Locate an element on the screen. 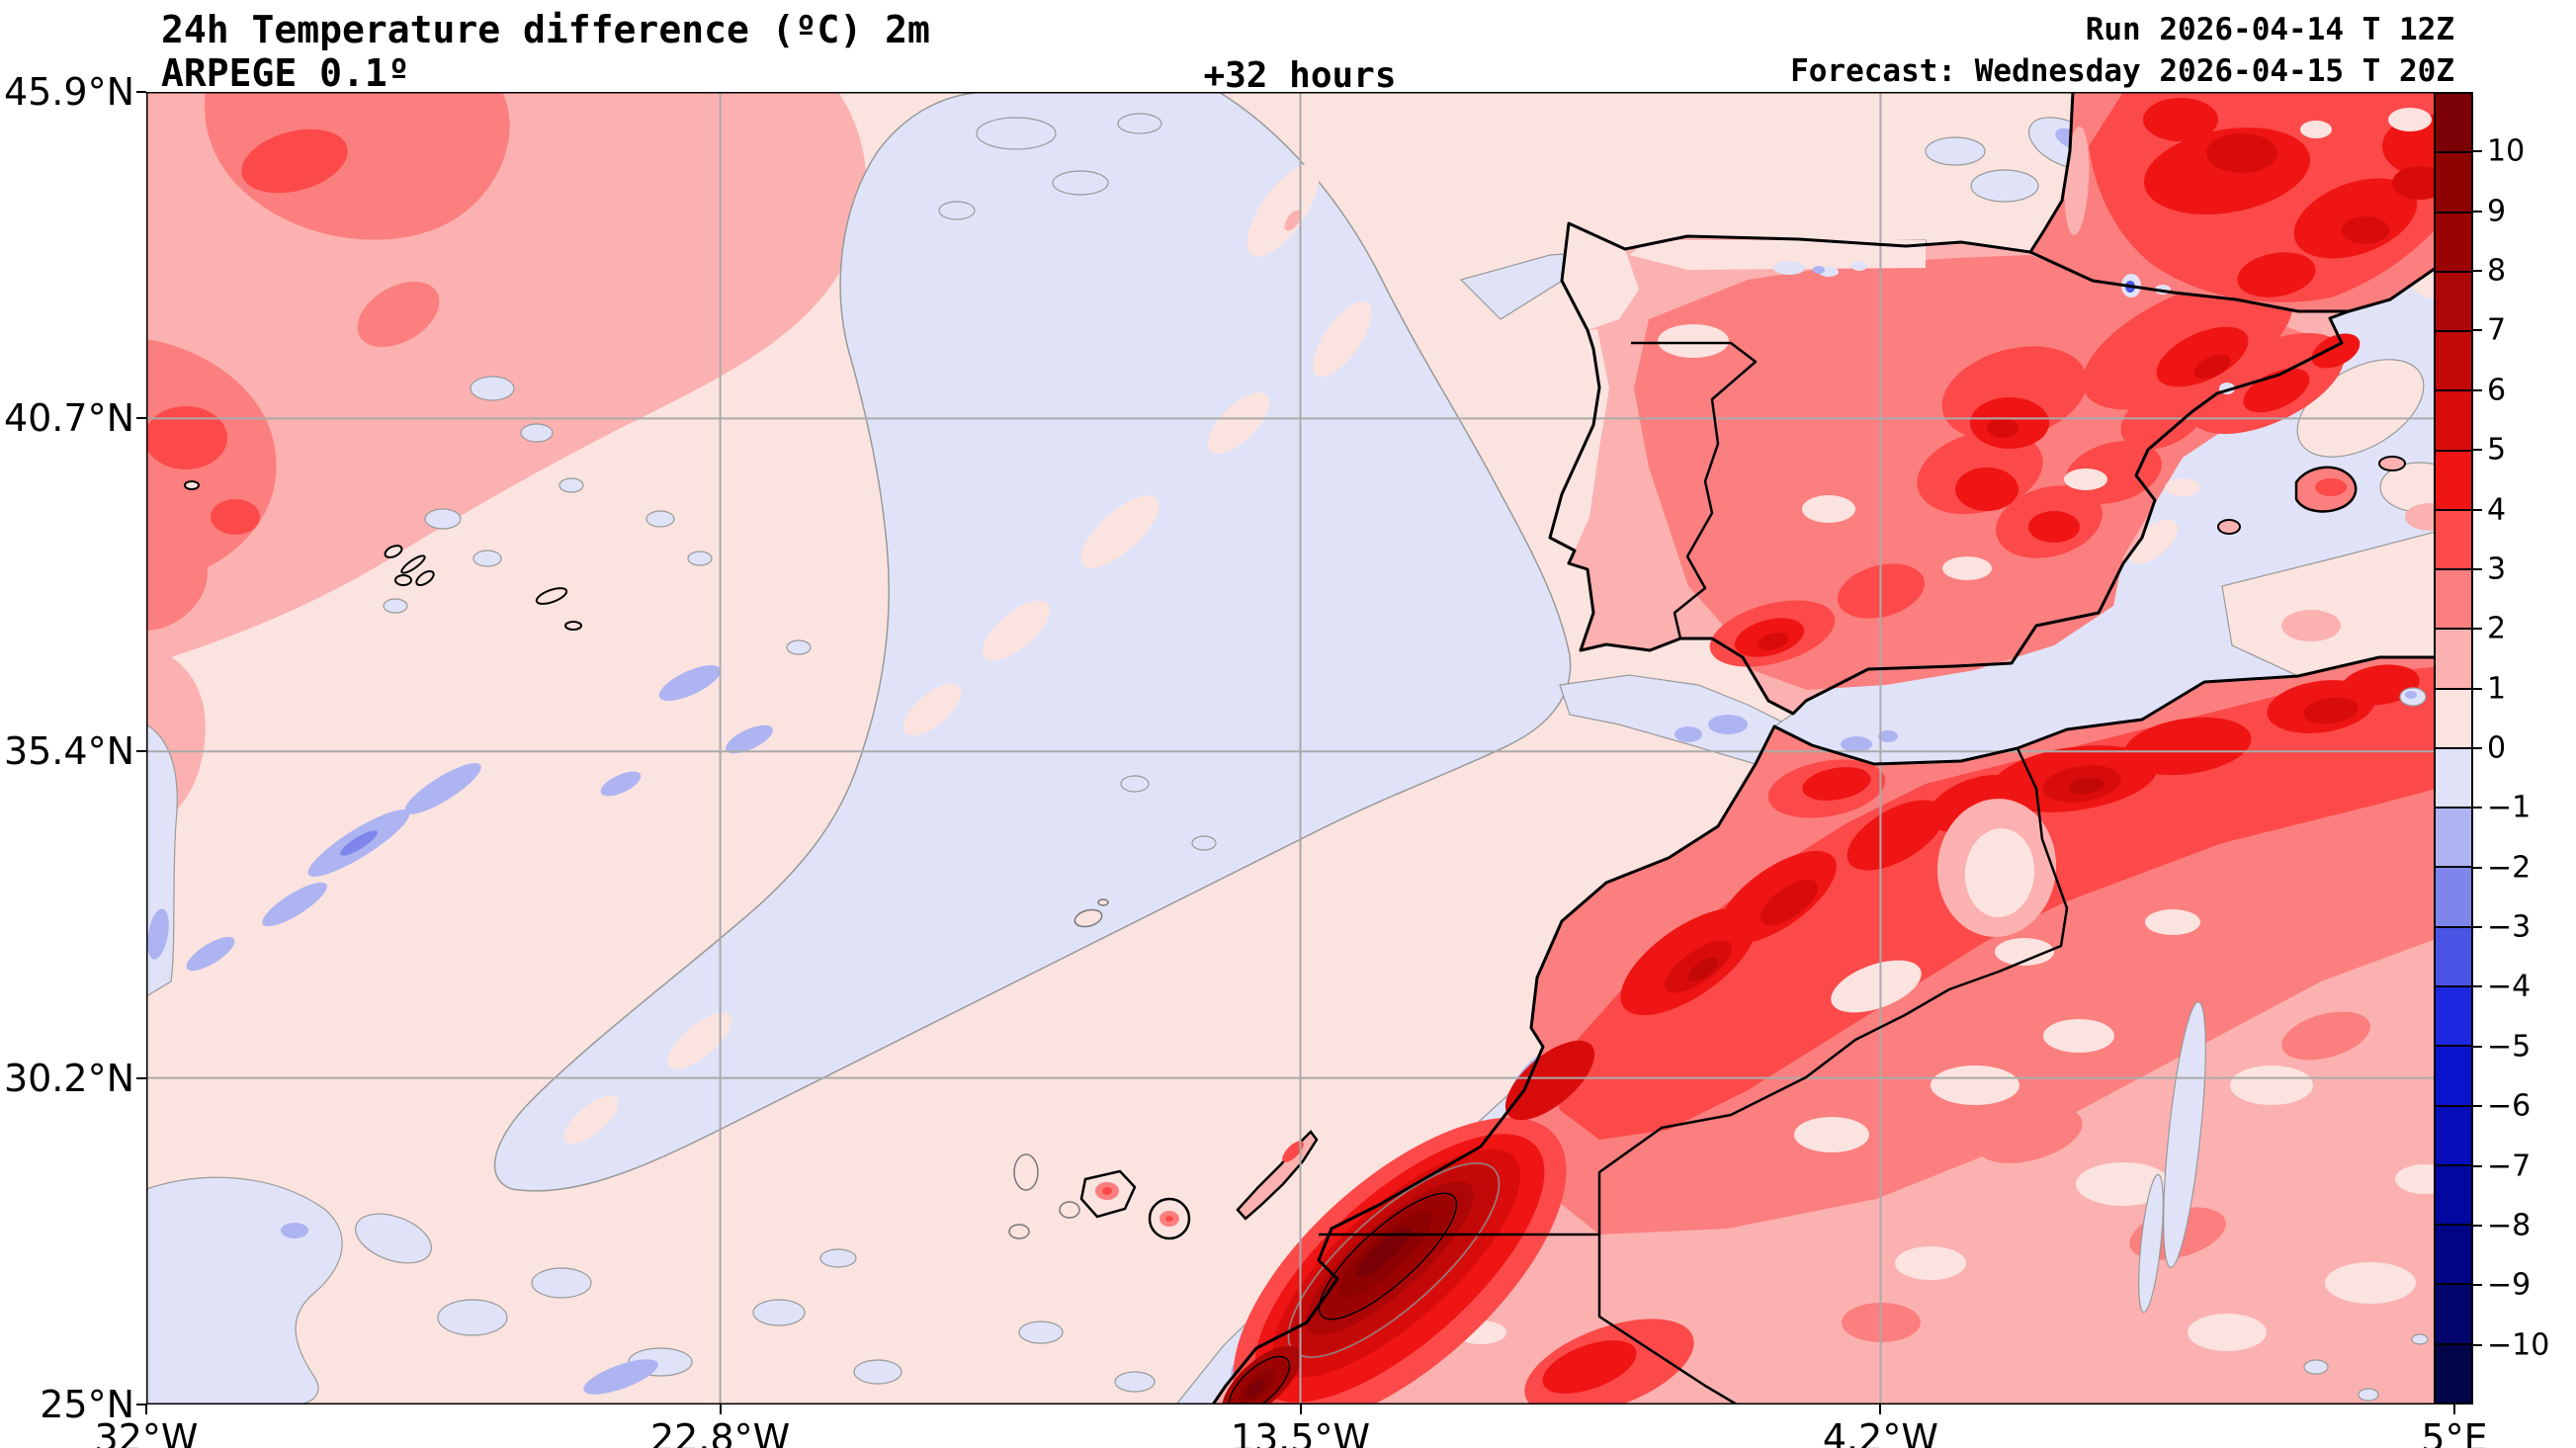 The height and width of the screenshot is (1448, 2576). colorbar-tick-label: −10 is located at coordinates (2518, 1345).